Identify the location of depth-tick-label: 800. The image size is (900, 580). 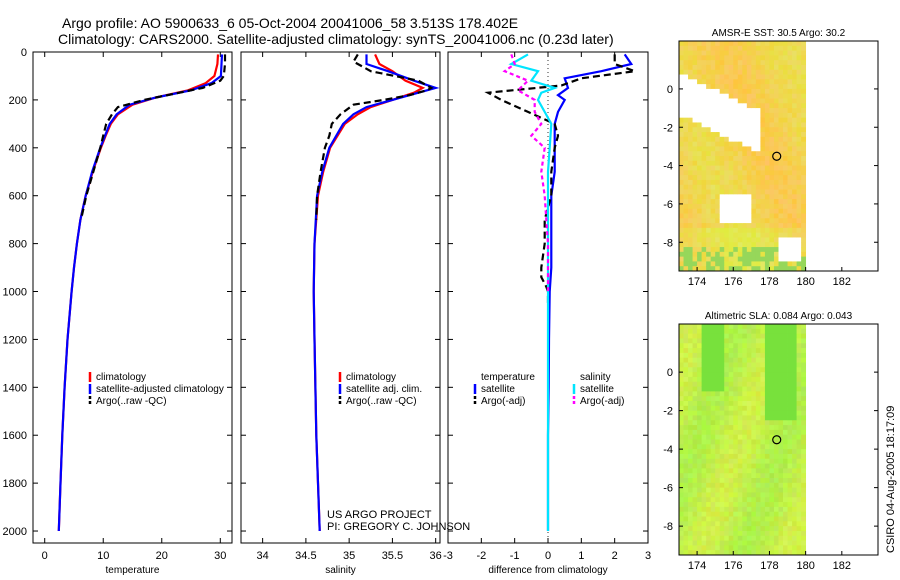
(18, 245).